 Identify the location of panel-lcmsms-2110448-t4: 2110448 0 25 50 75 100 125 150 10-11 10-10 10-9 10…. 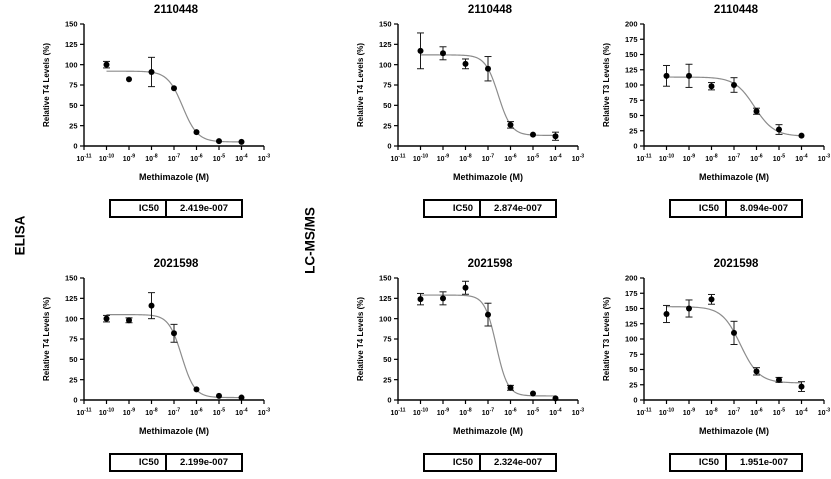
(470, 110).